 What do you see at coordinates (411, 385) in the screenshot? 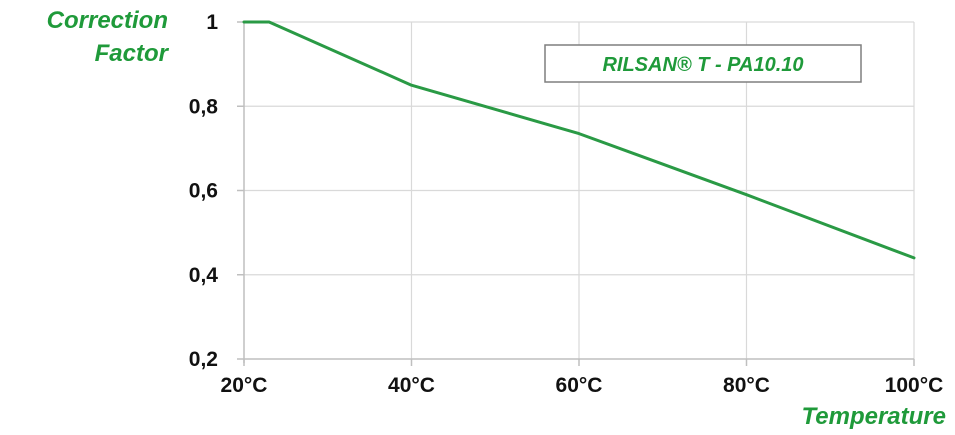
I see `x-tick-label: 40°C` at bounding box center [411, 385].